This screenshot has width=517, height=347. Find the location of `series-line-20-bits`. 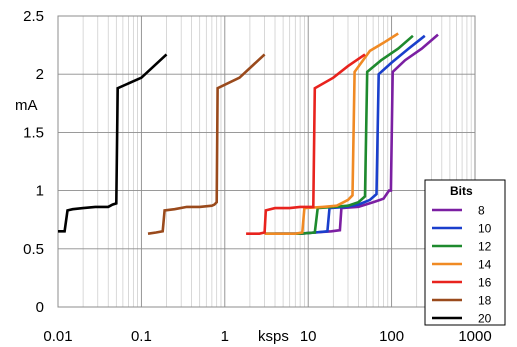

series-line-20-bits is located at coordinates (113, 143).